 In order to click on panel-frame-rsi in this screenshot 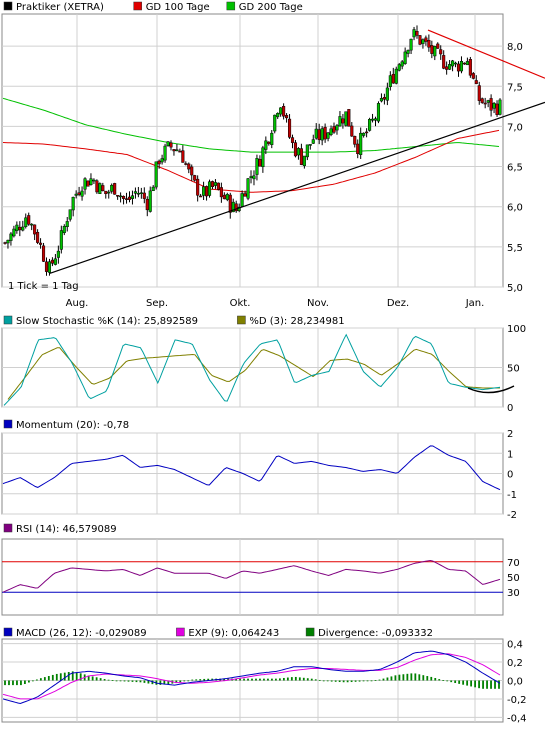, I will do `click(252, 577)`.